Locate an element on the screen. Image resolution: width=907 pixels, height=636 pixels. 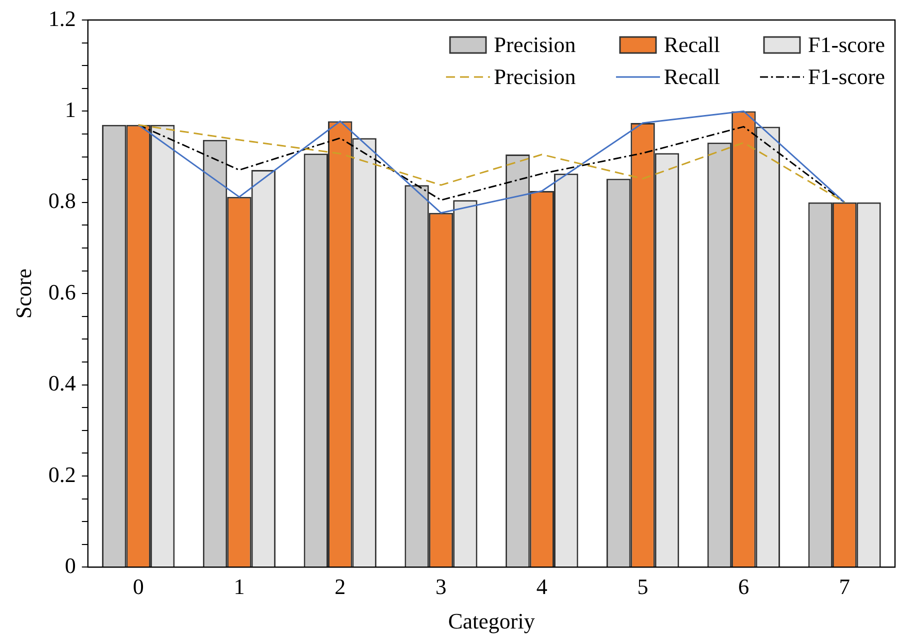
x-tick-label: 3 is located at coordinates (441, 587).